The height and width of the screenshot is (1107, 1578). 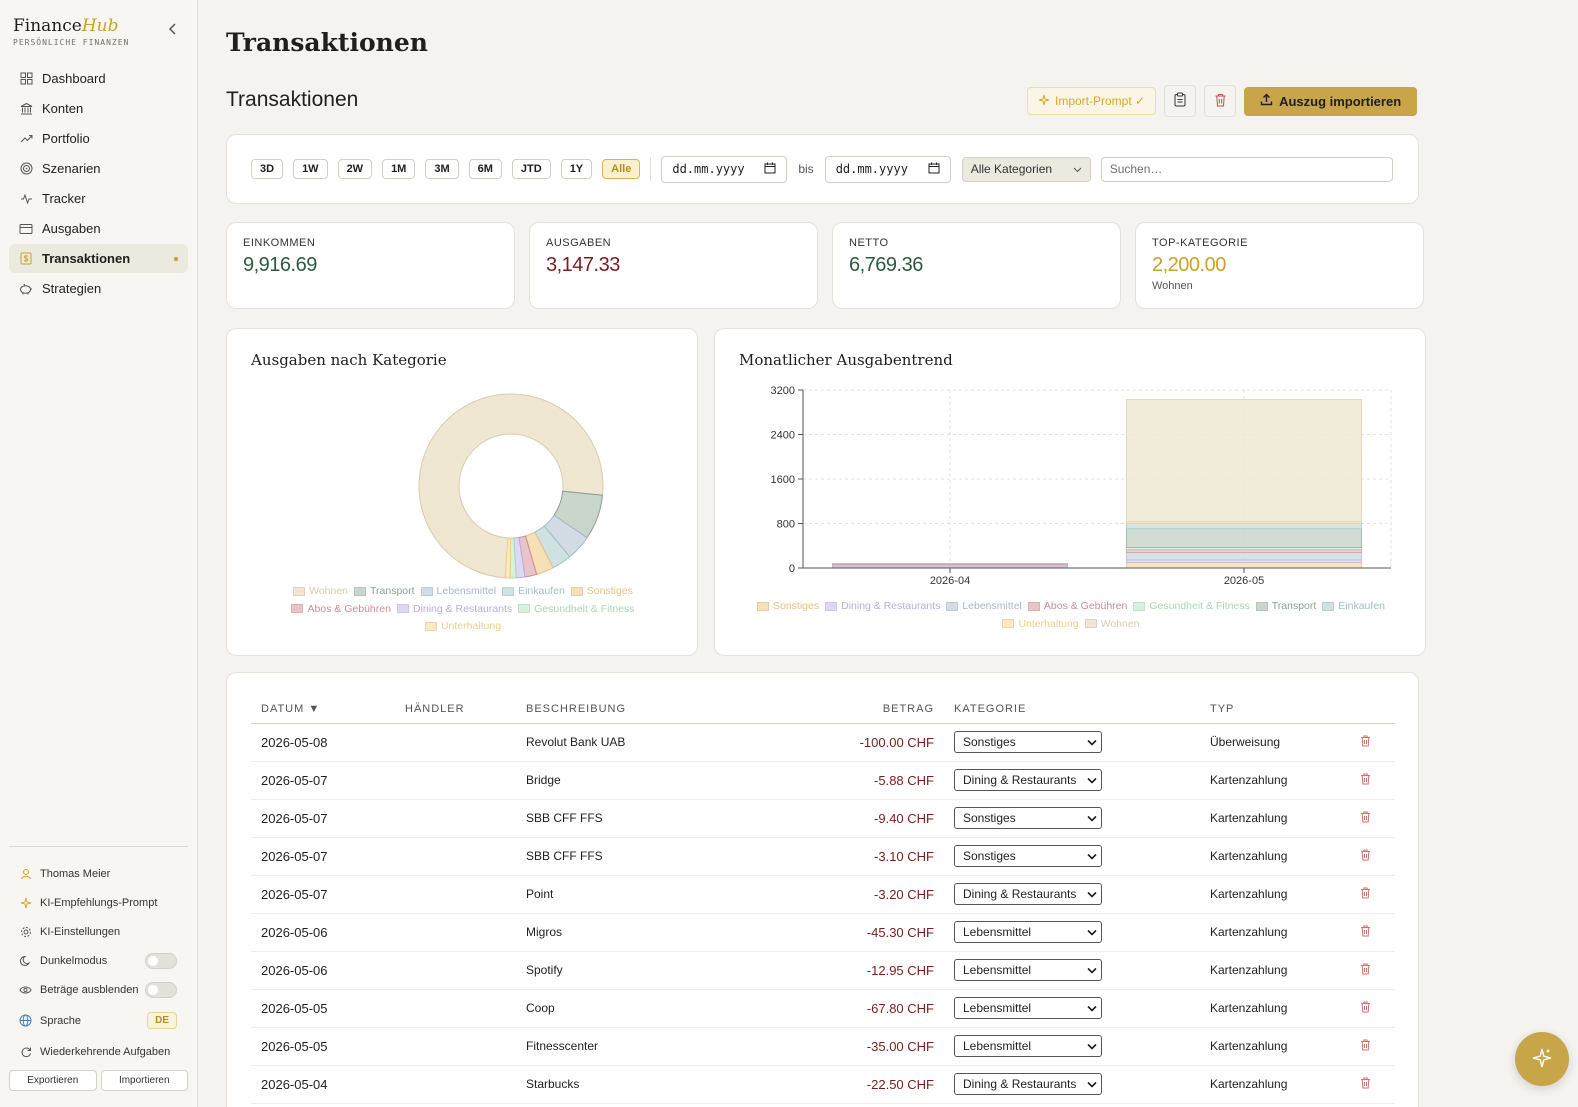 I want to click on range-button-3m: 3M, so click(x=442, y=169).